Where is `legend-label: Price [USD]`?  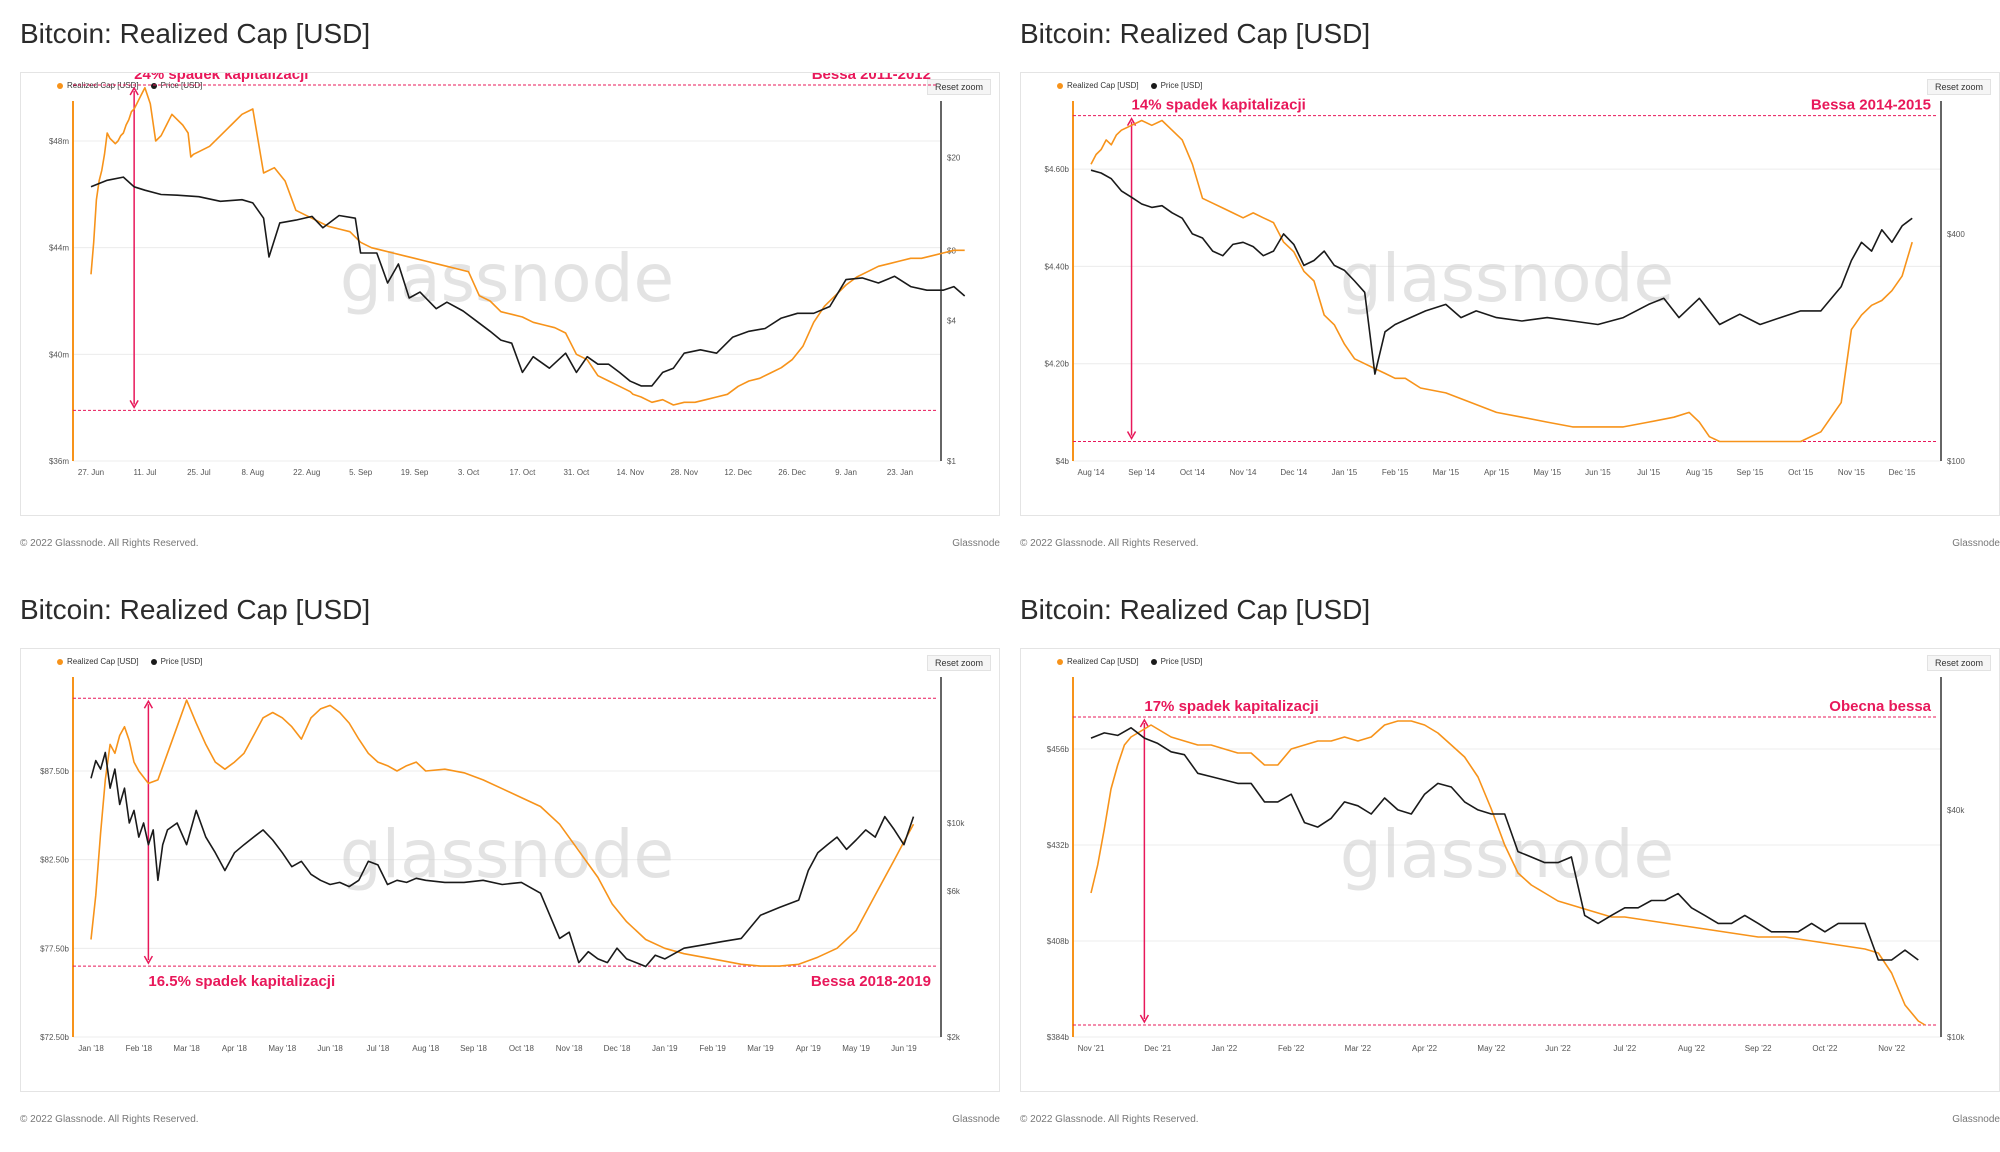
legend-label: Price [USD] is located at coordinates (181, 661).